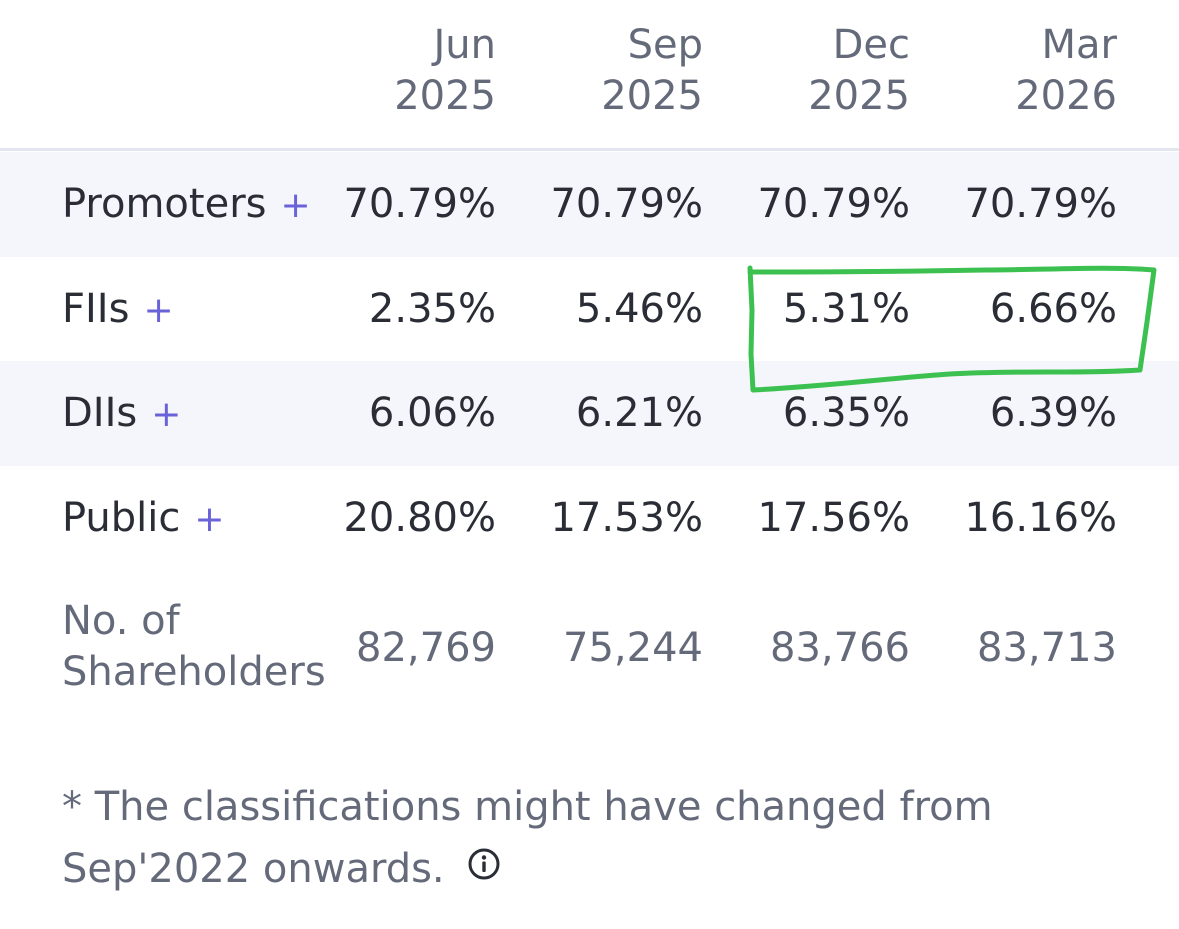  What do you see at coordinates (846, 309) in the screenshot?
I see `table-cell: 5.31%` at bounding box center [846, 309].